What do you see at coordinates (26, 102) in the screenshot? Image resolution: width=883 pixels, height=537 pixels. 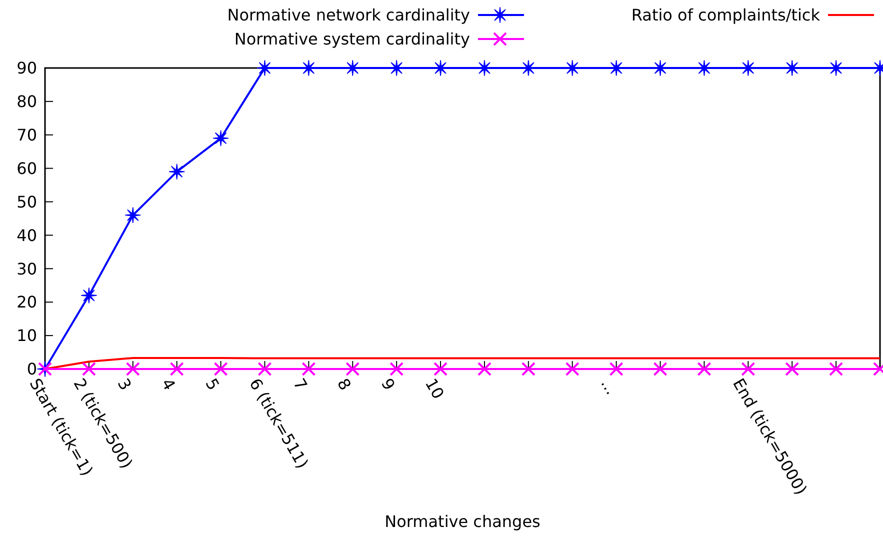 I see `y-tick-label: 80` at bounding box center [26, 102].